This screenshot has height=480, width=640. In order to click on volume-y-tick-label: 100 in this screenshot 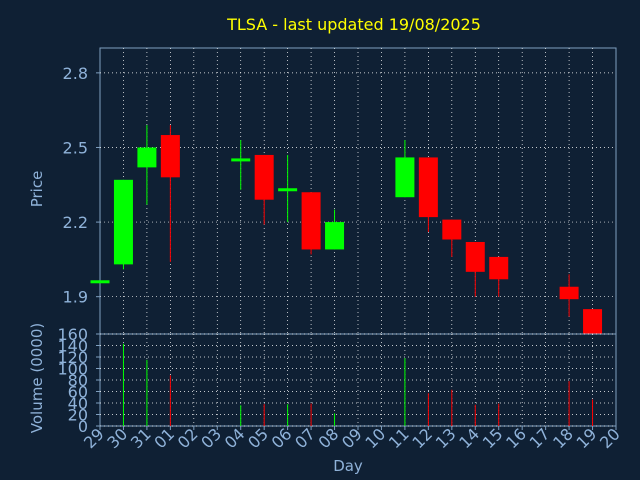, I will do `click(72, 369)`.